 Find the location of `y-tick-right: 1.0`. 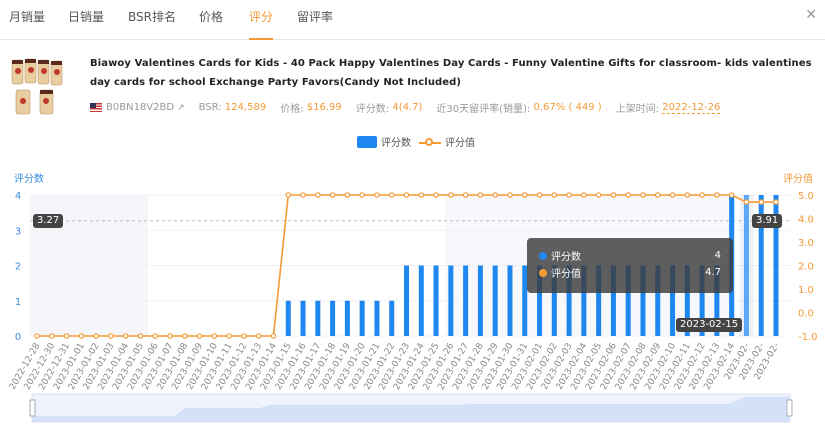

y-tick-right: 1.0 is located at coordinates (806, 290).